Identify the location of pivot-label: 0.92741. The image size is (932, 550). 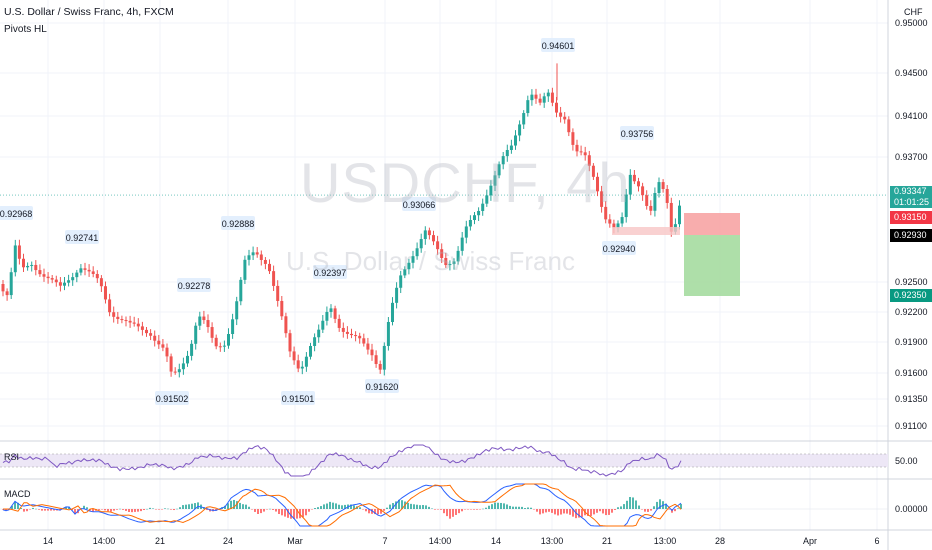
(82, 238).